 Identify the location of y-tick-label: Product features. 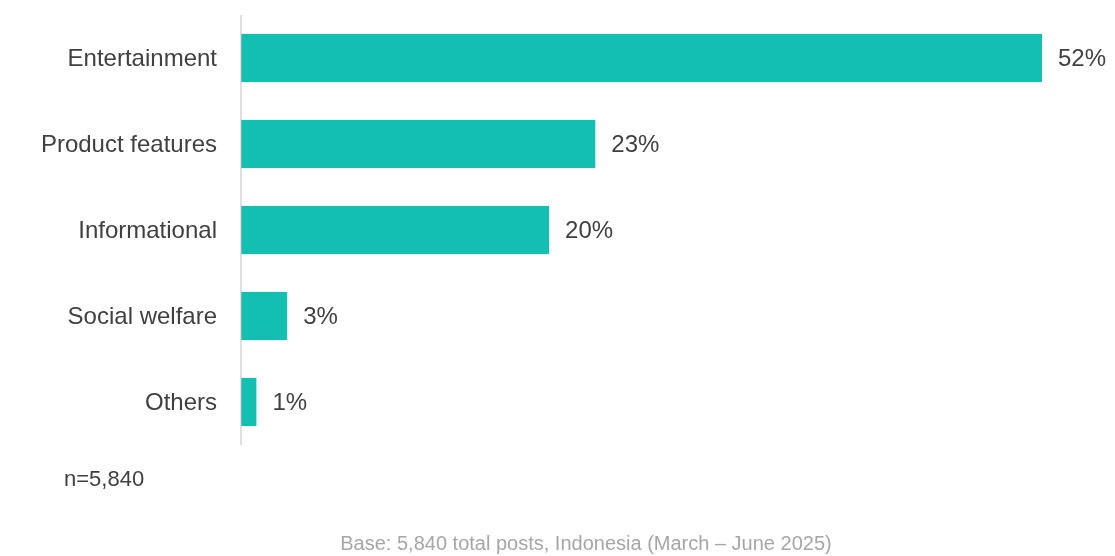
(128, 144).